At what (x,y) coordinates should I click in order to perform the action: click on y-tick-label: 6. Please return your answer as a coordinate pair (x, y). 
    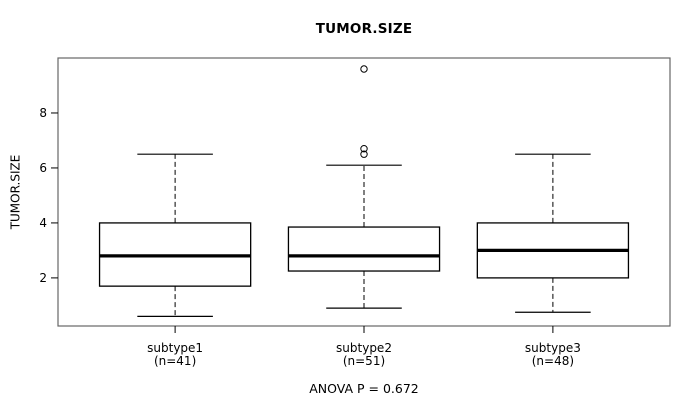
    Looking at the image, I should click on (43, 168).